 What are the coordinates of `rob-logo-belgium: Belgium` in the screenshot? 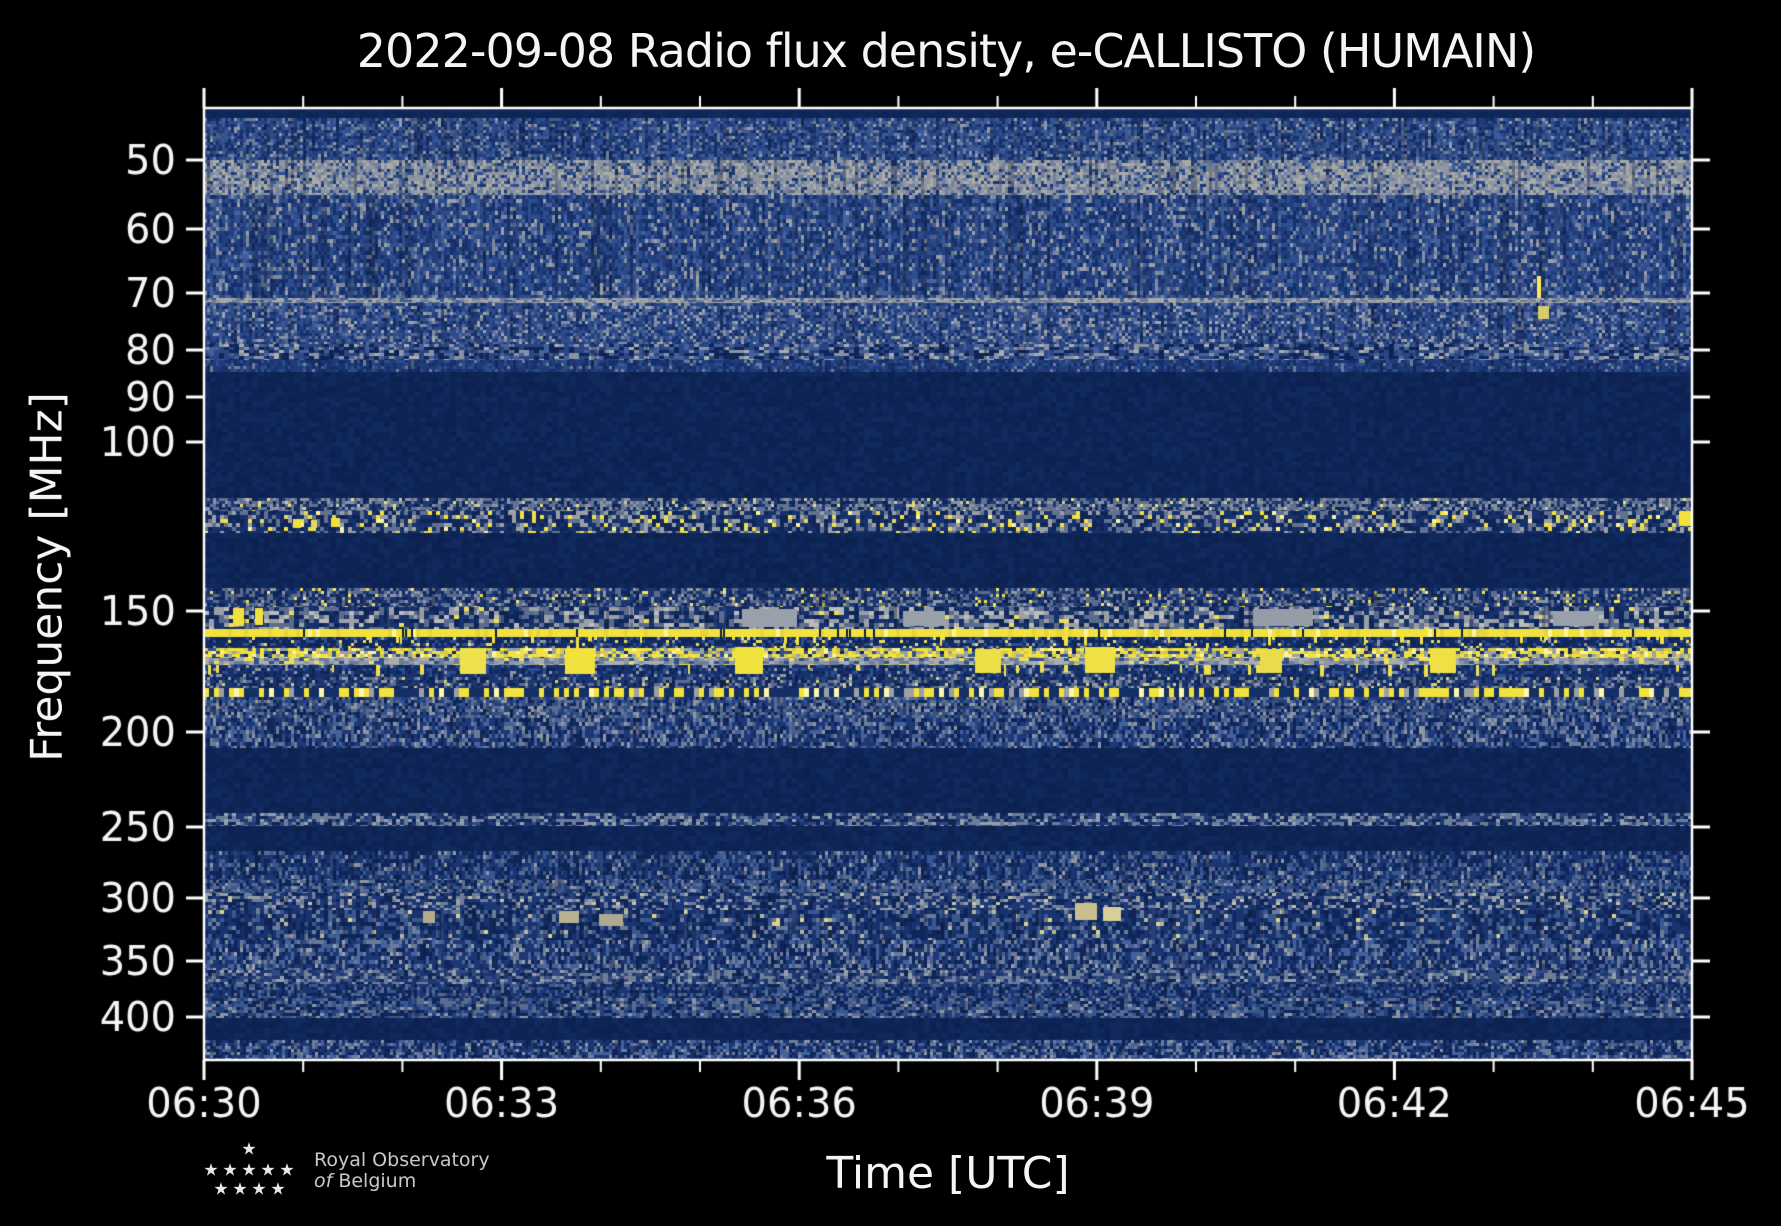 It's located at (377, 1181).